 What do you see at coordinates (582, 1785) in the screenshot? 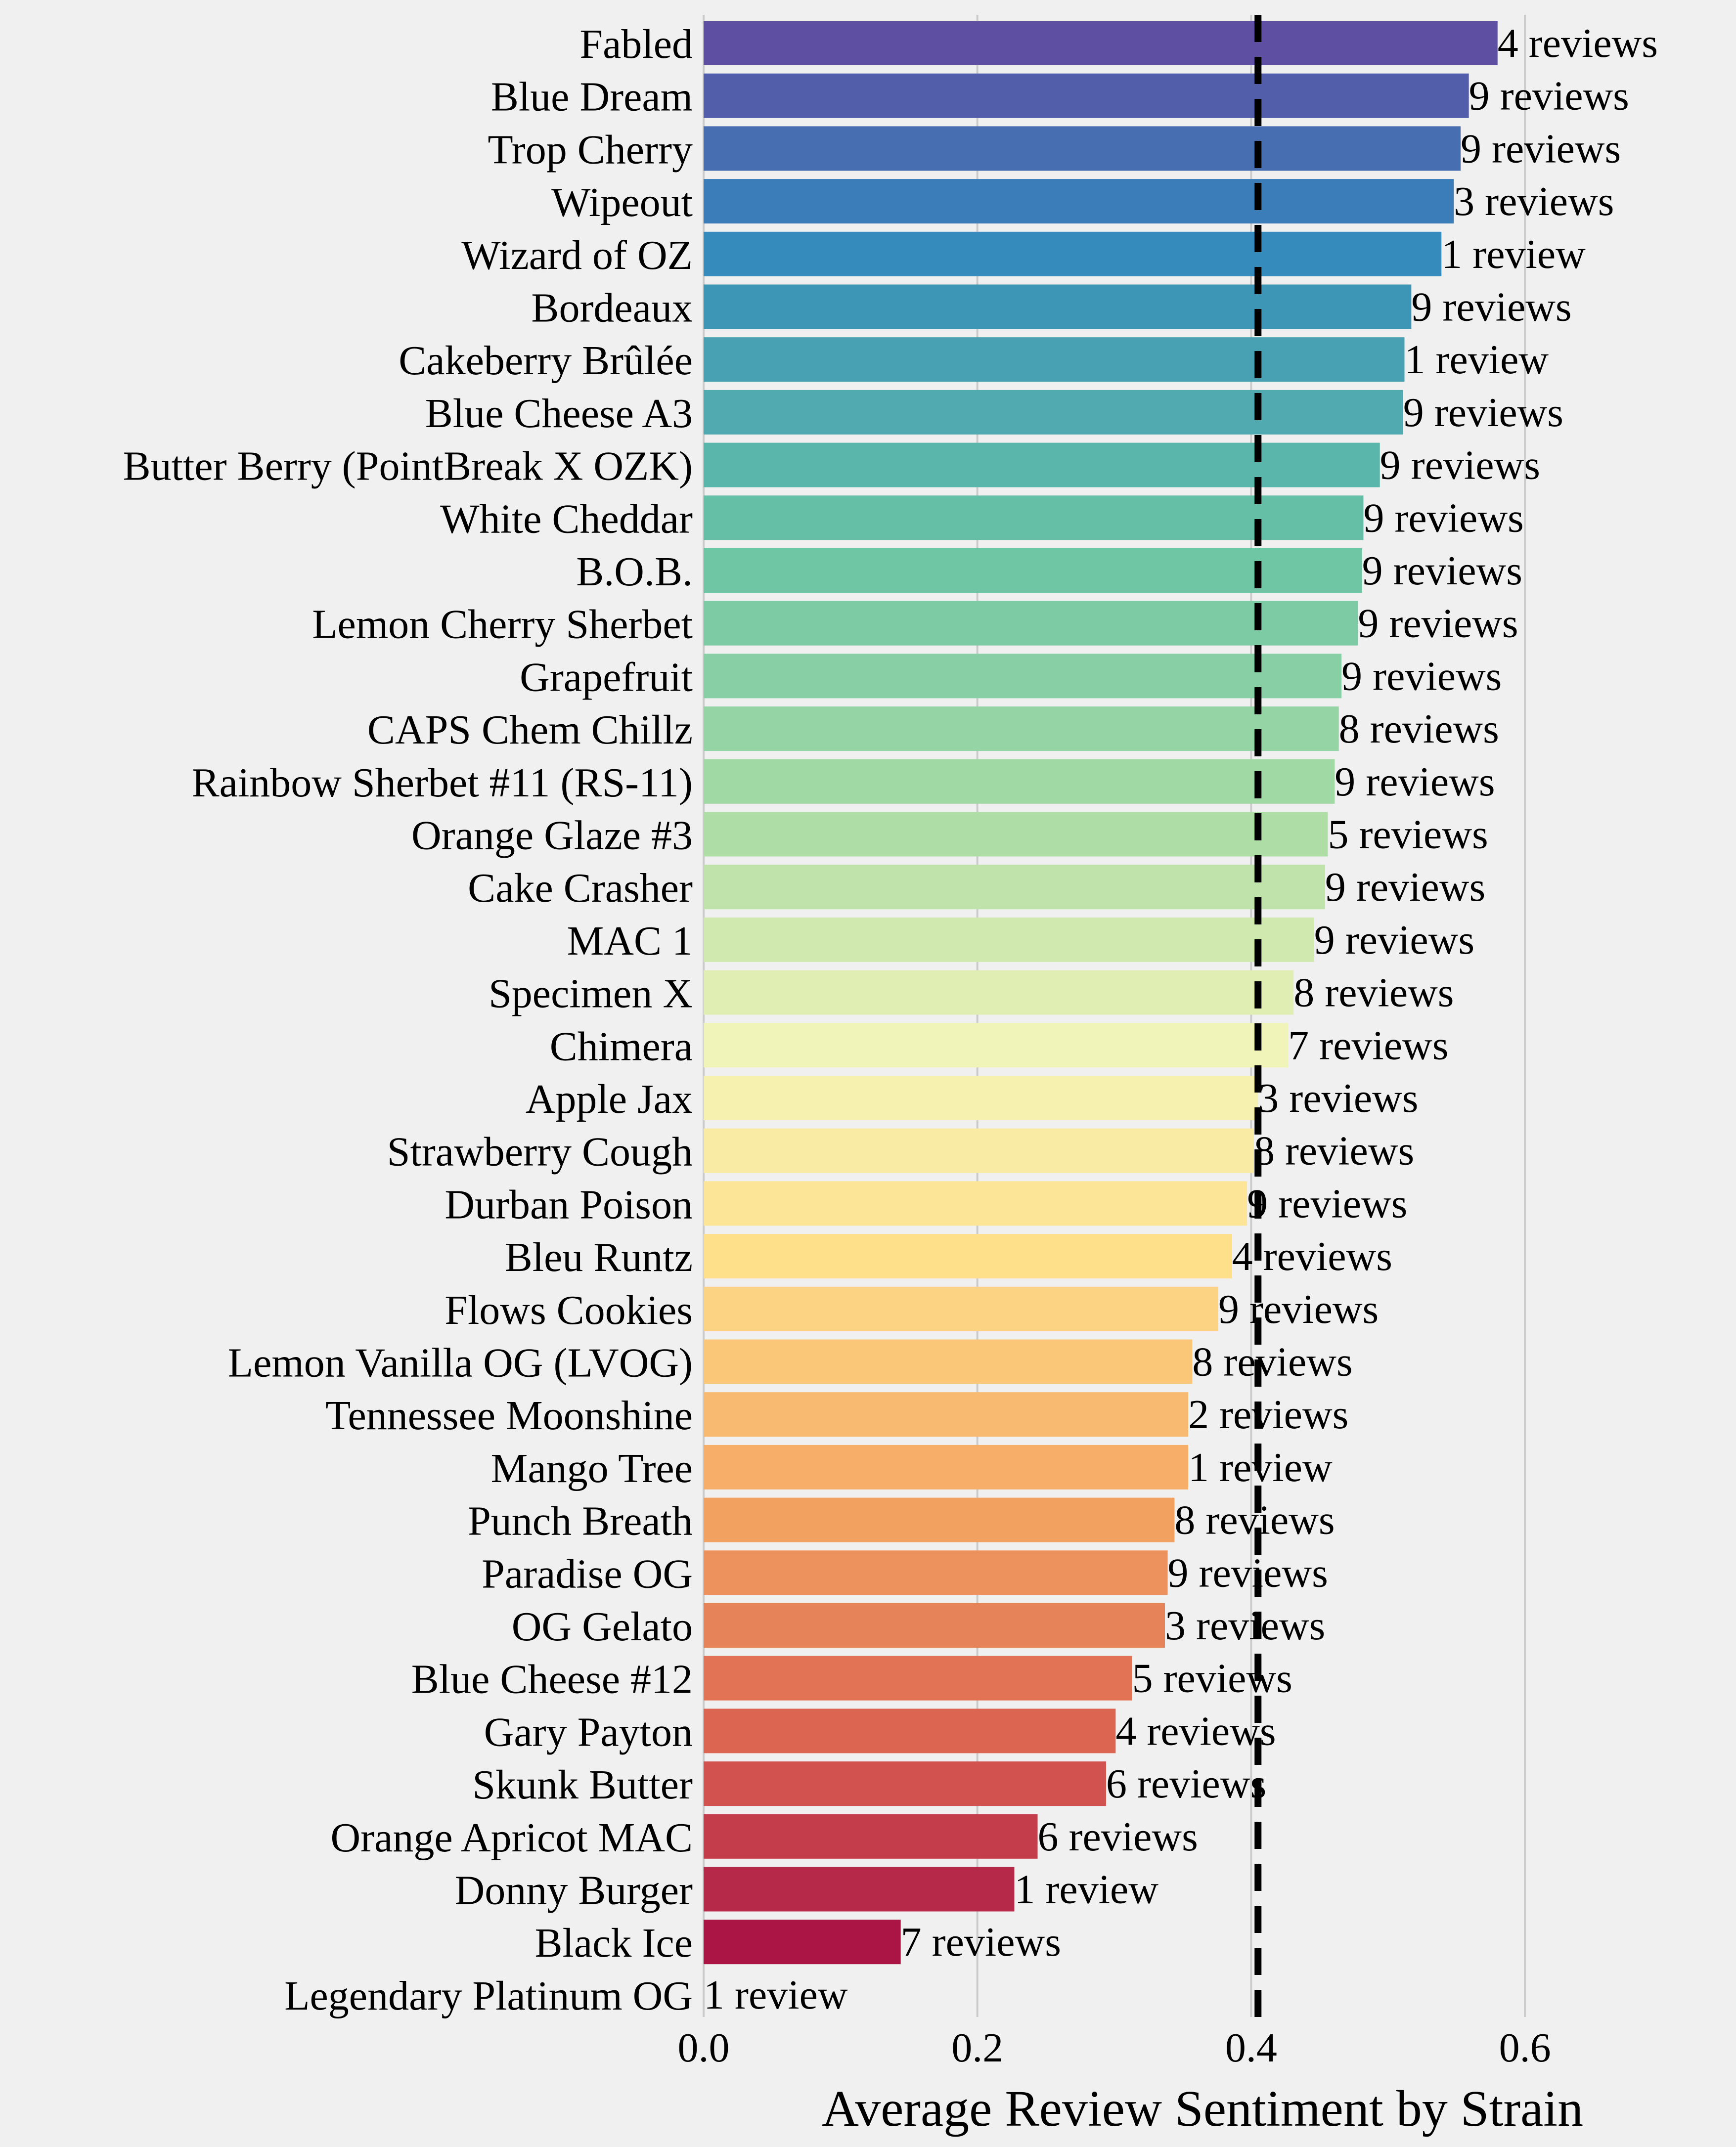
I see `category-label: Skunk Butter` at bounding box center [582, 1785].